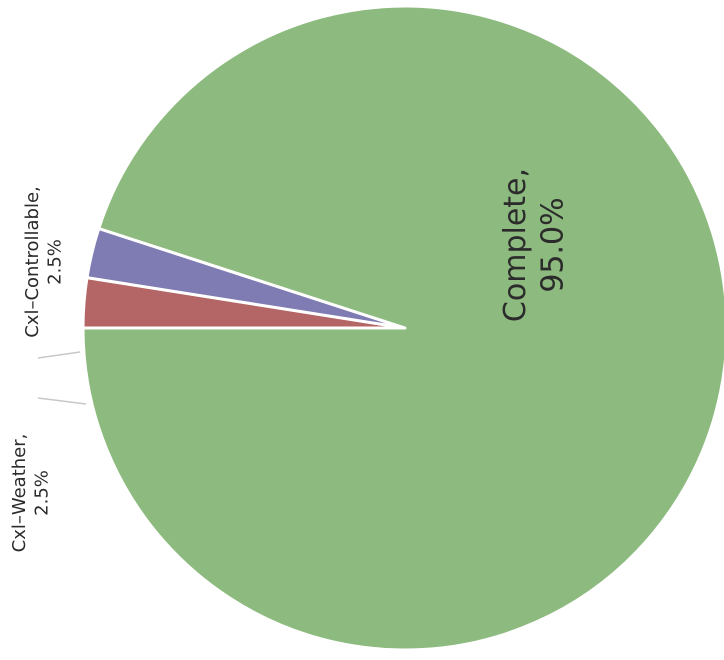 This screenshot has width=724, height=660. I want to click on leader-cxl-weather, so click(62, 401).